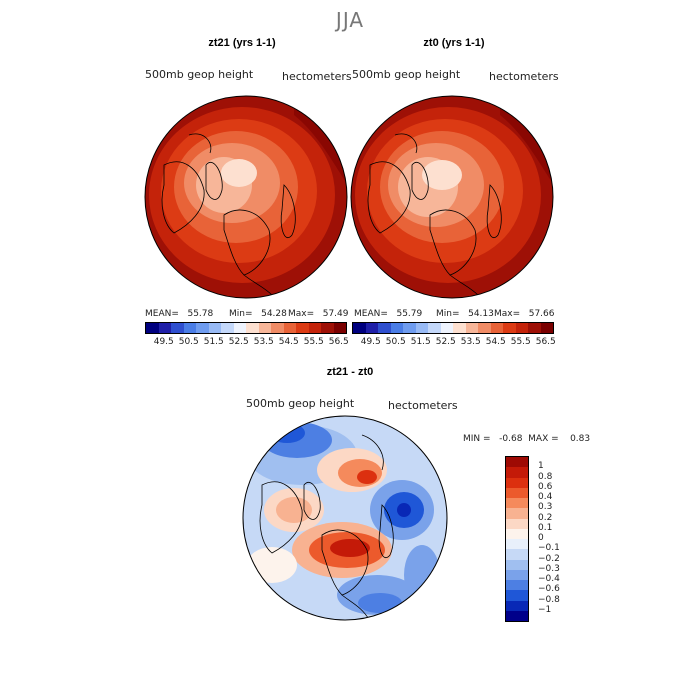  What do you see at coordinates (541, 466) in the screenshot?
I see `diff-colorbar-tick-label: 1` at bounding box center [541, 466].